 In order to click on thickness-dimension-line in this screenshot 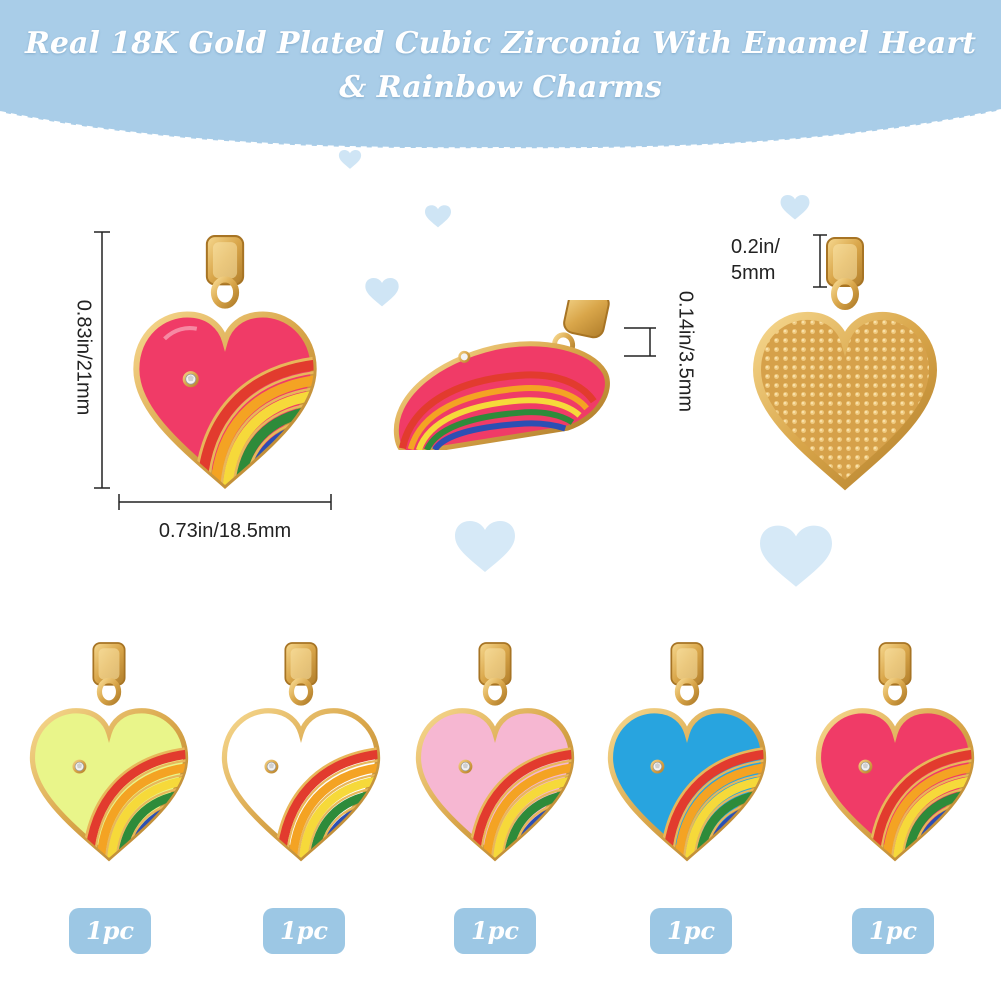, I will do `click(640, 342)`.